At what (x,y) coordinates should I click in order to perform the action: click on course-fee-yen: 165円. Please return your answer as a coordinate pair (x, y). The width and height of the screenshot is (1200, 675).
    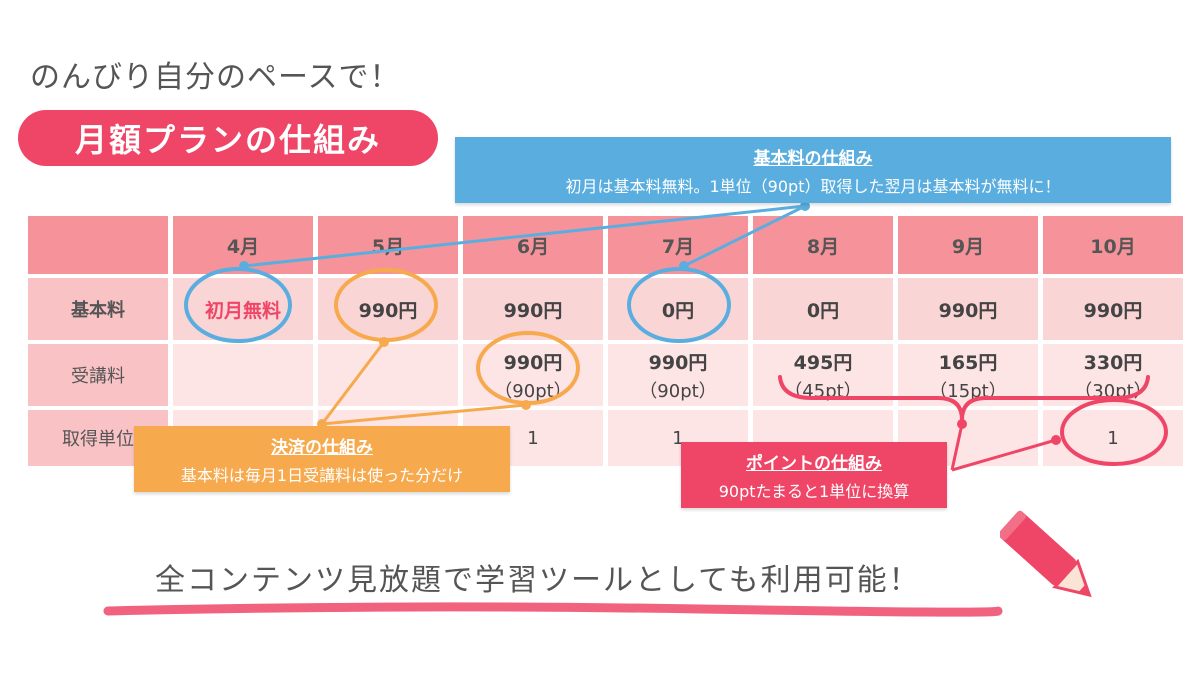
    Looking at the image, I should click on (968, 362).